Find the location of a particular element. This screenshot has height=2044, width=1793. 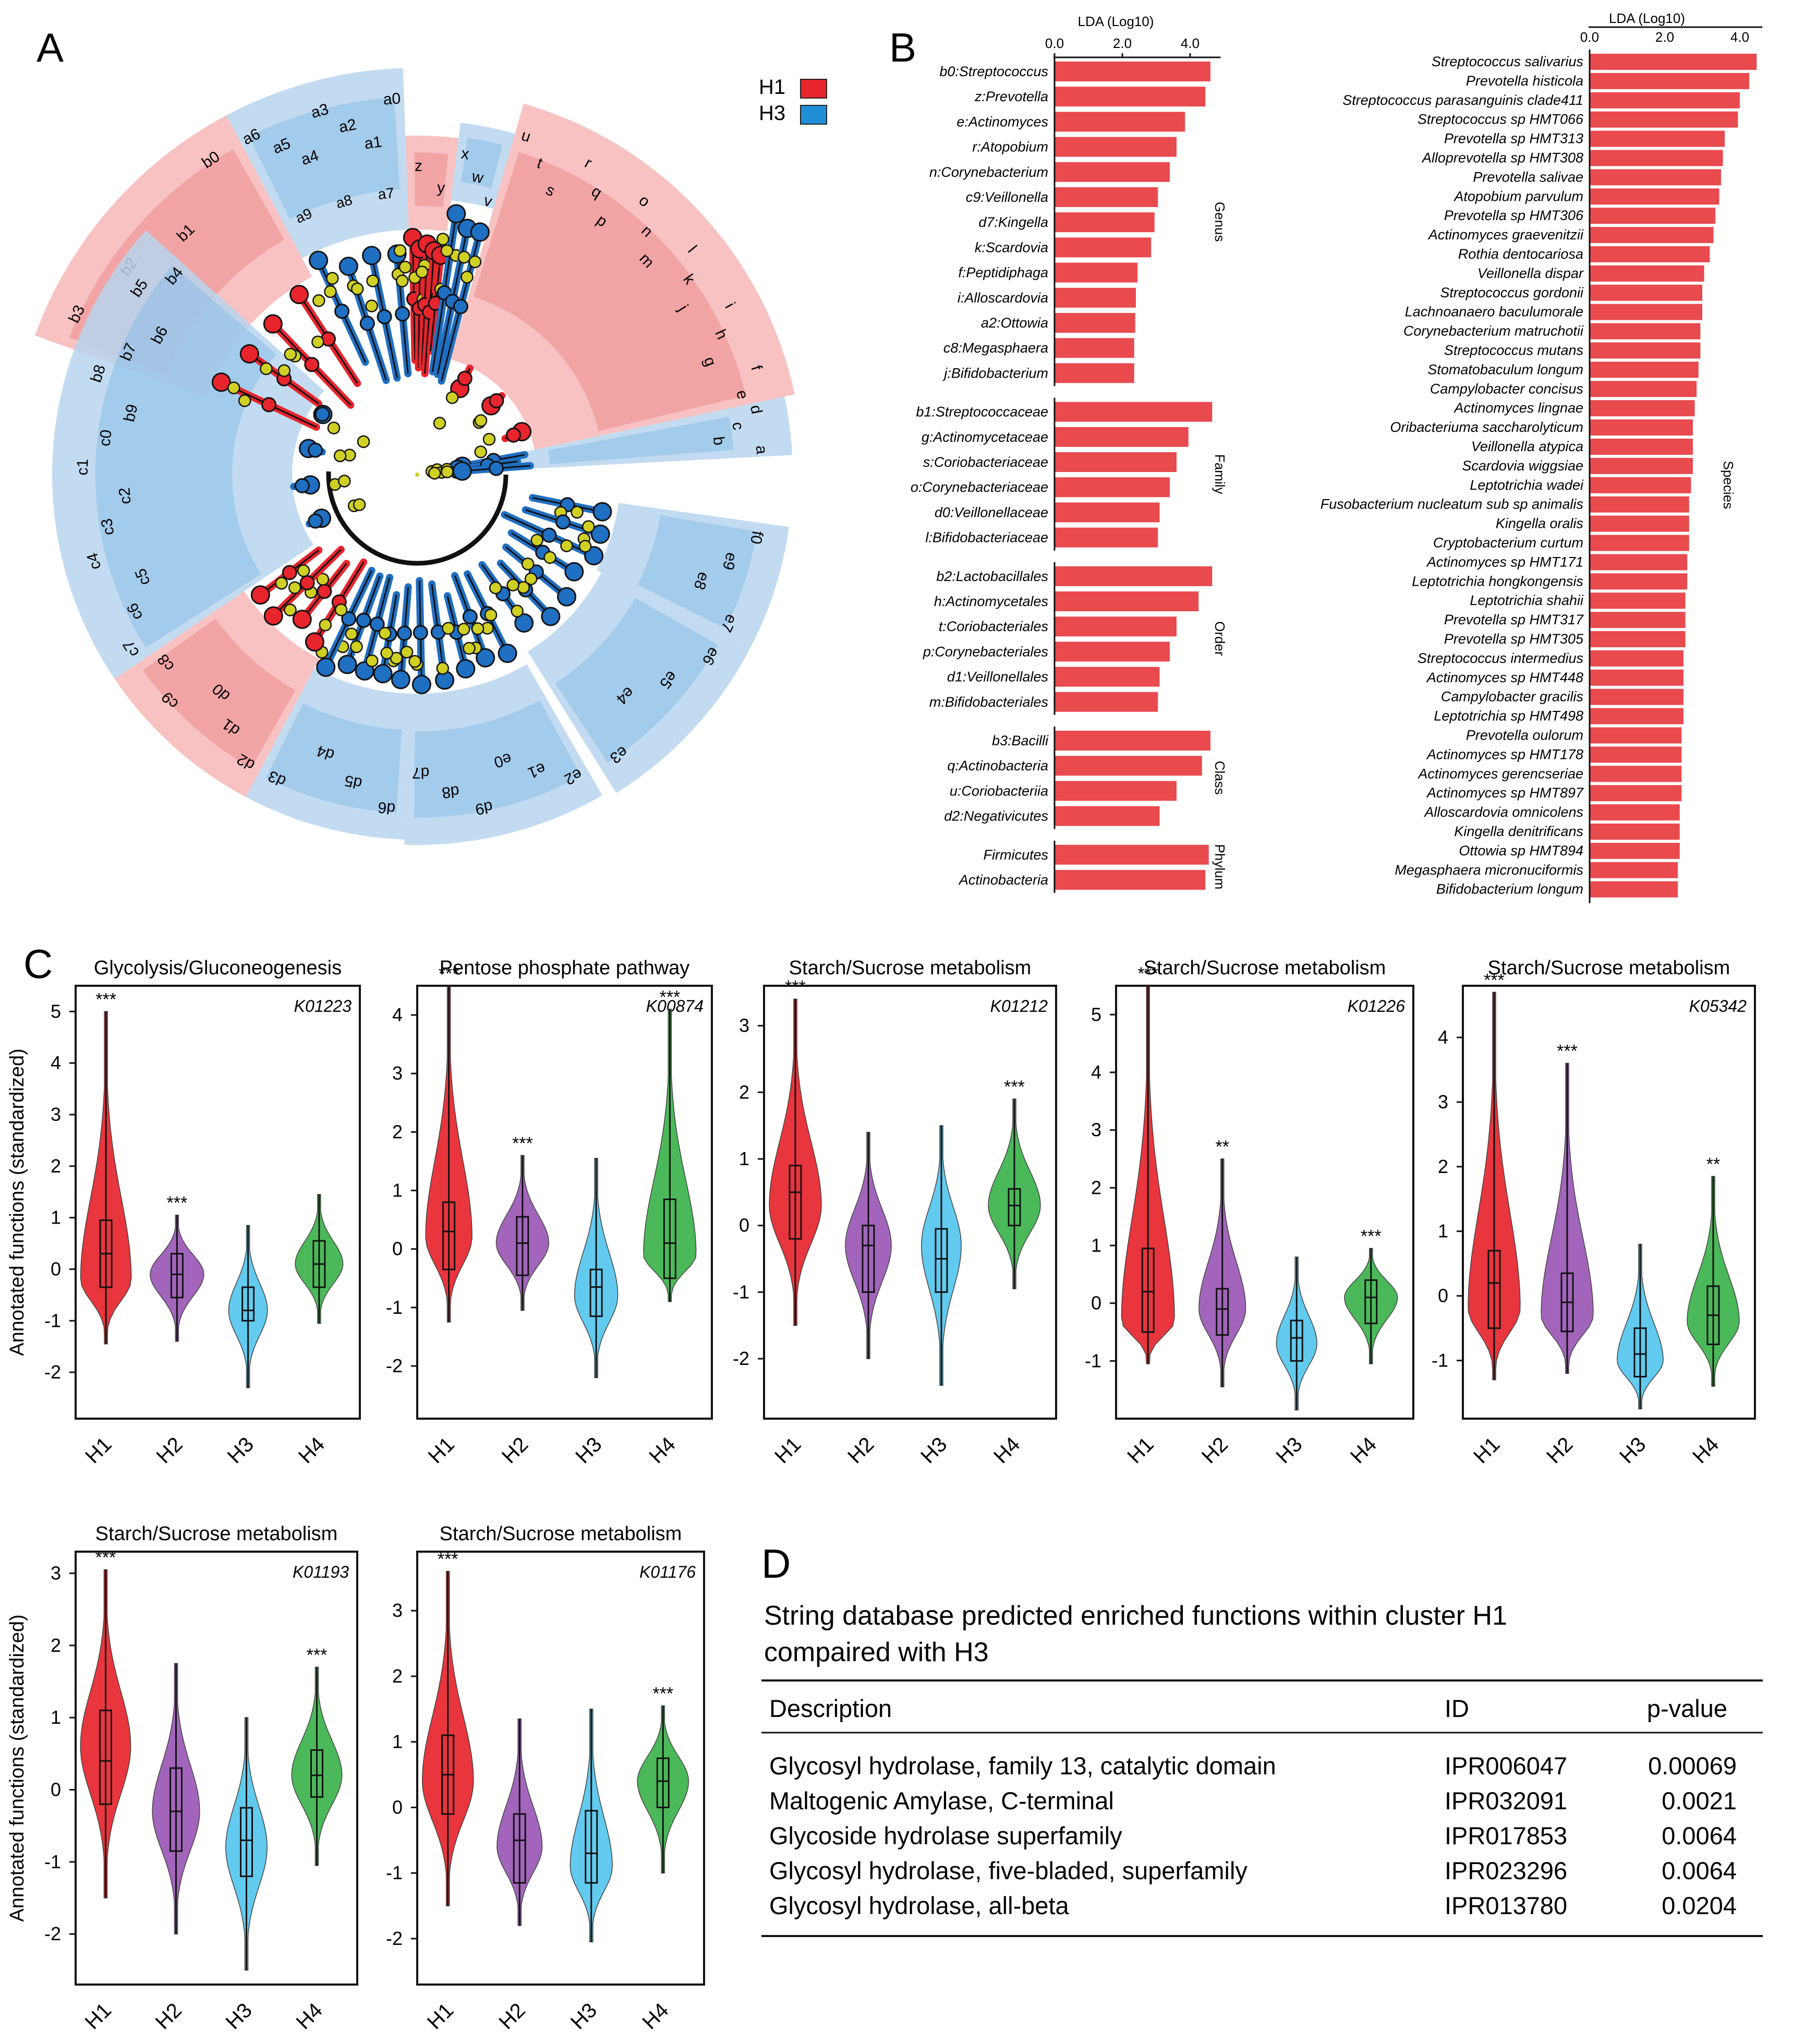

lda-bar-label-species: Streptococcus intermedius is located at coordinates (1500, 658).